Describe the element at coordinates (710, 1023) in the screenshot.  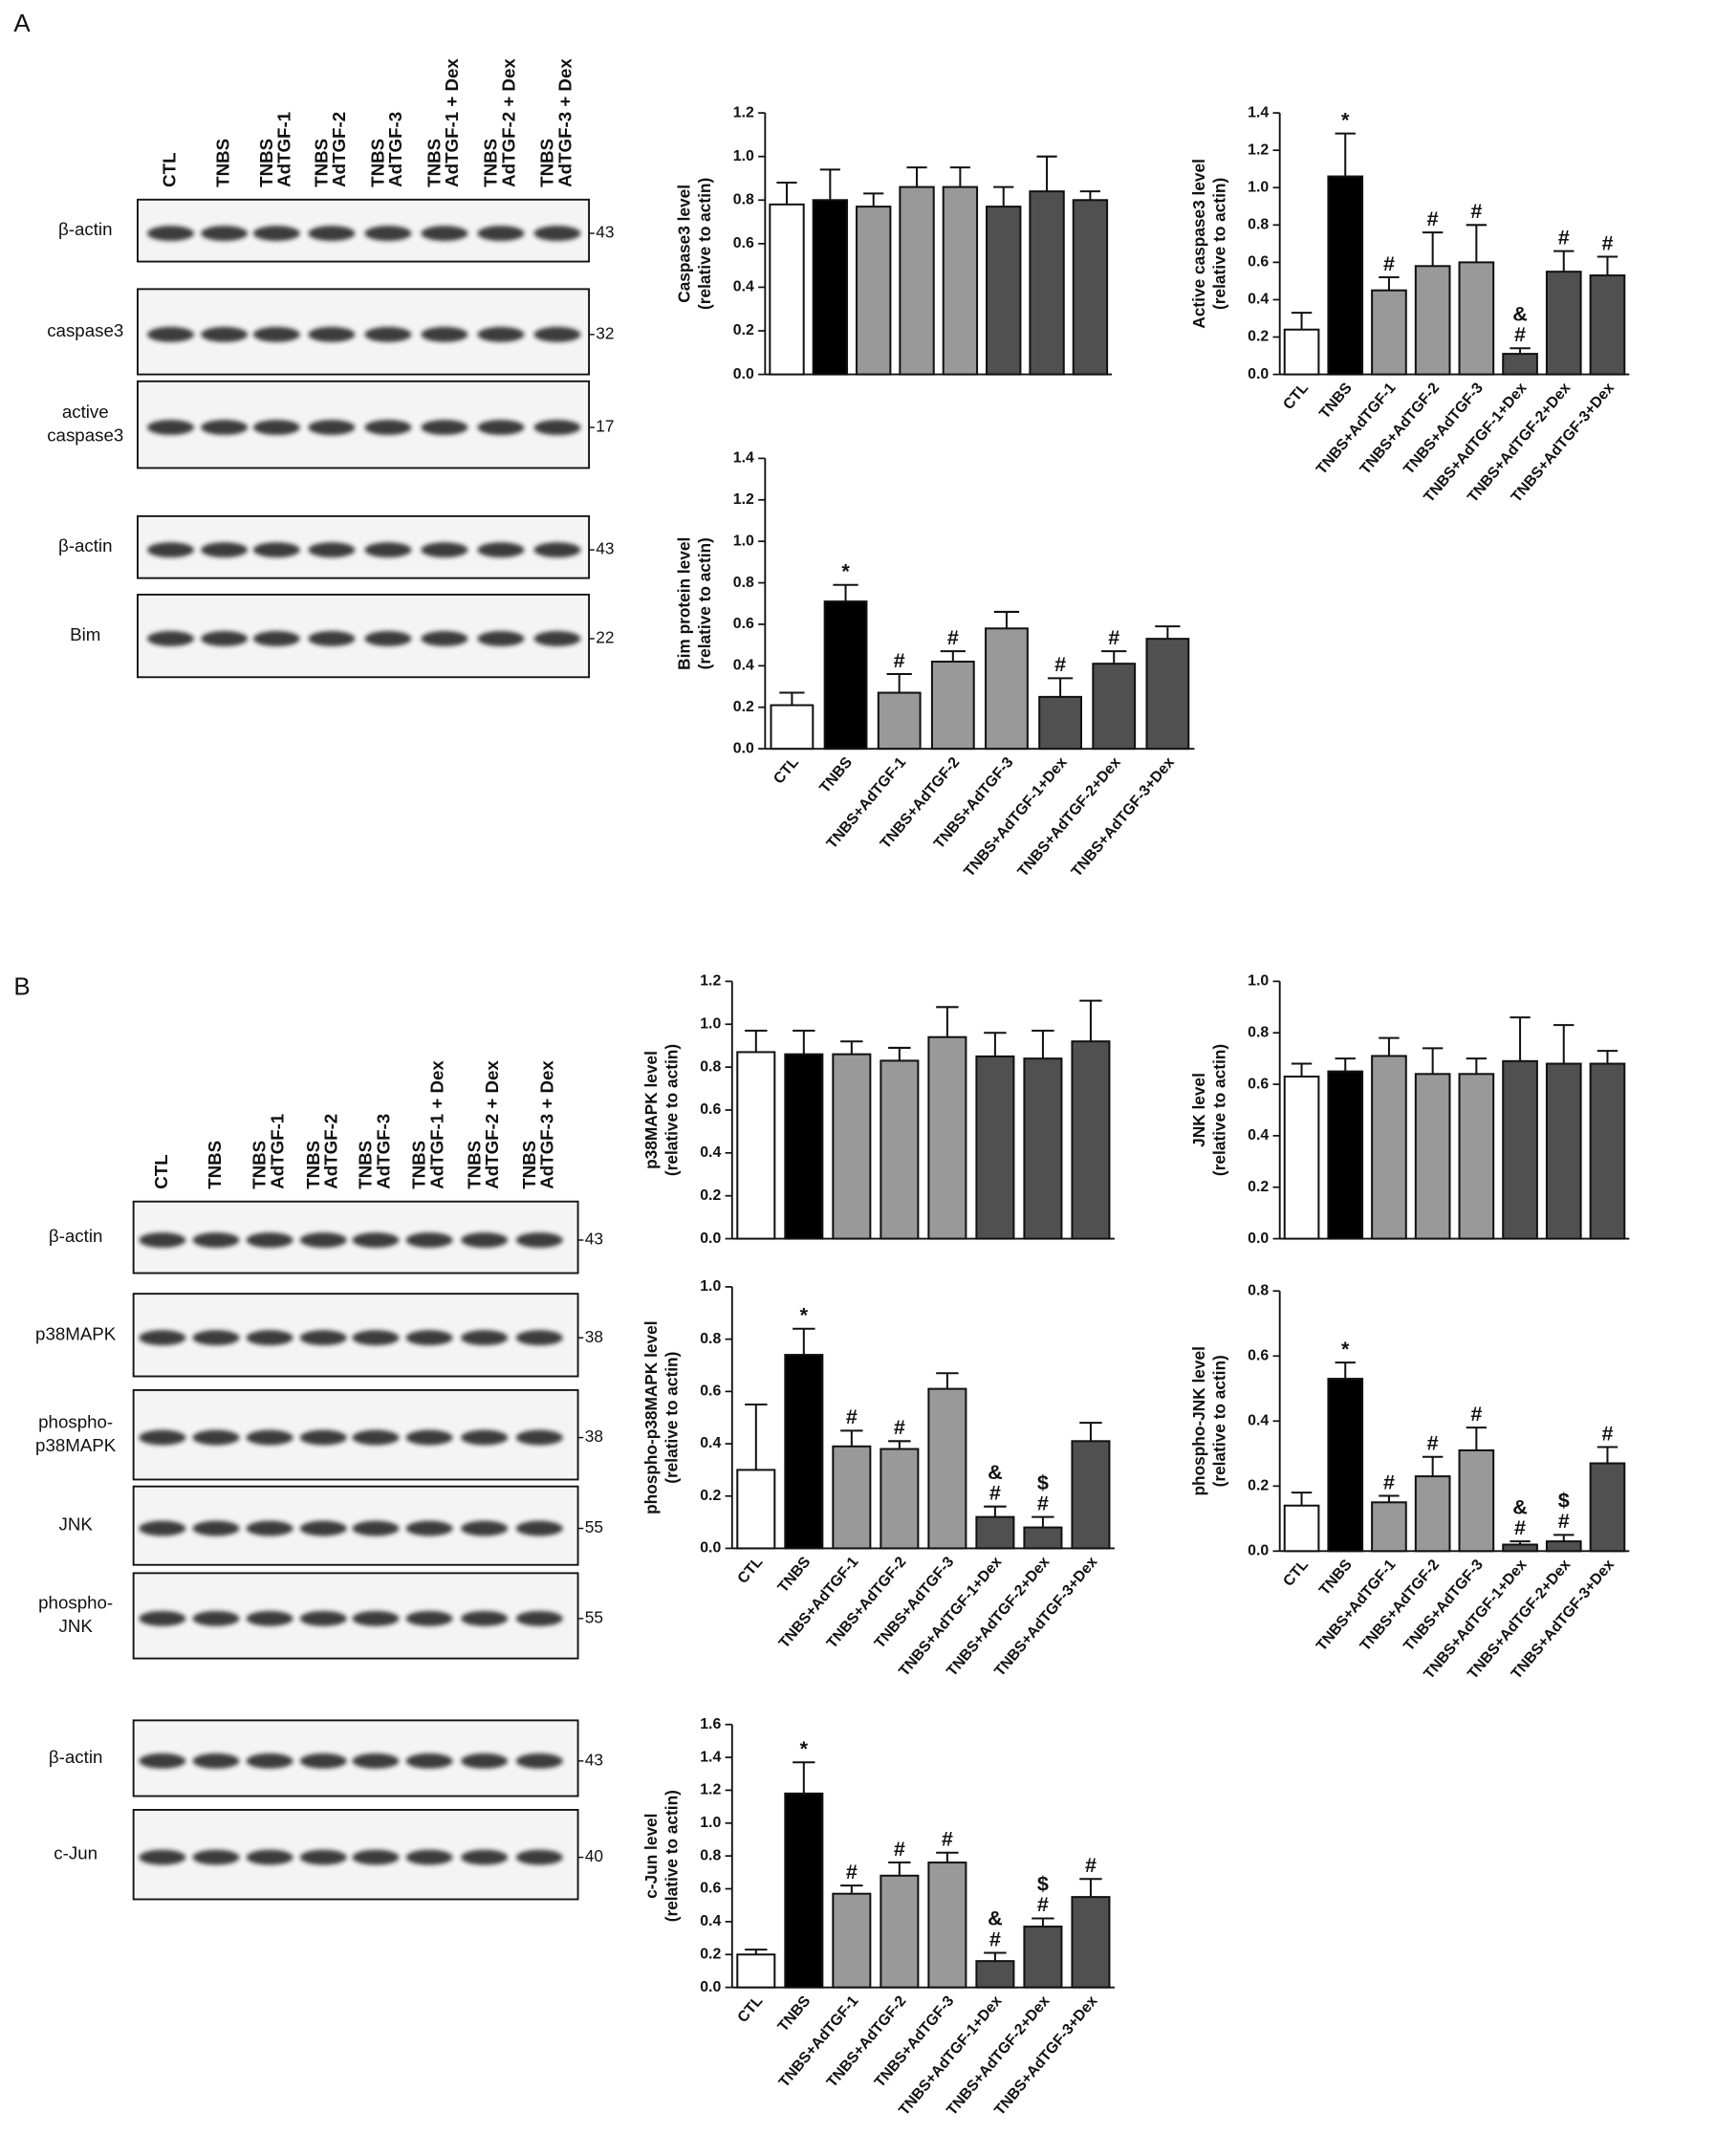
I see `y-tick-label: 1.0` at that location.